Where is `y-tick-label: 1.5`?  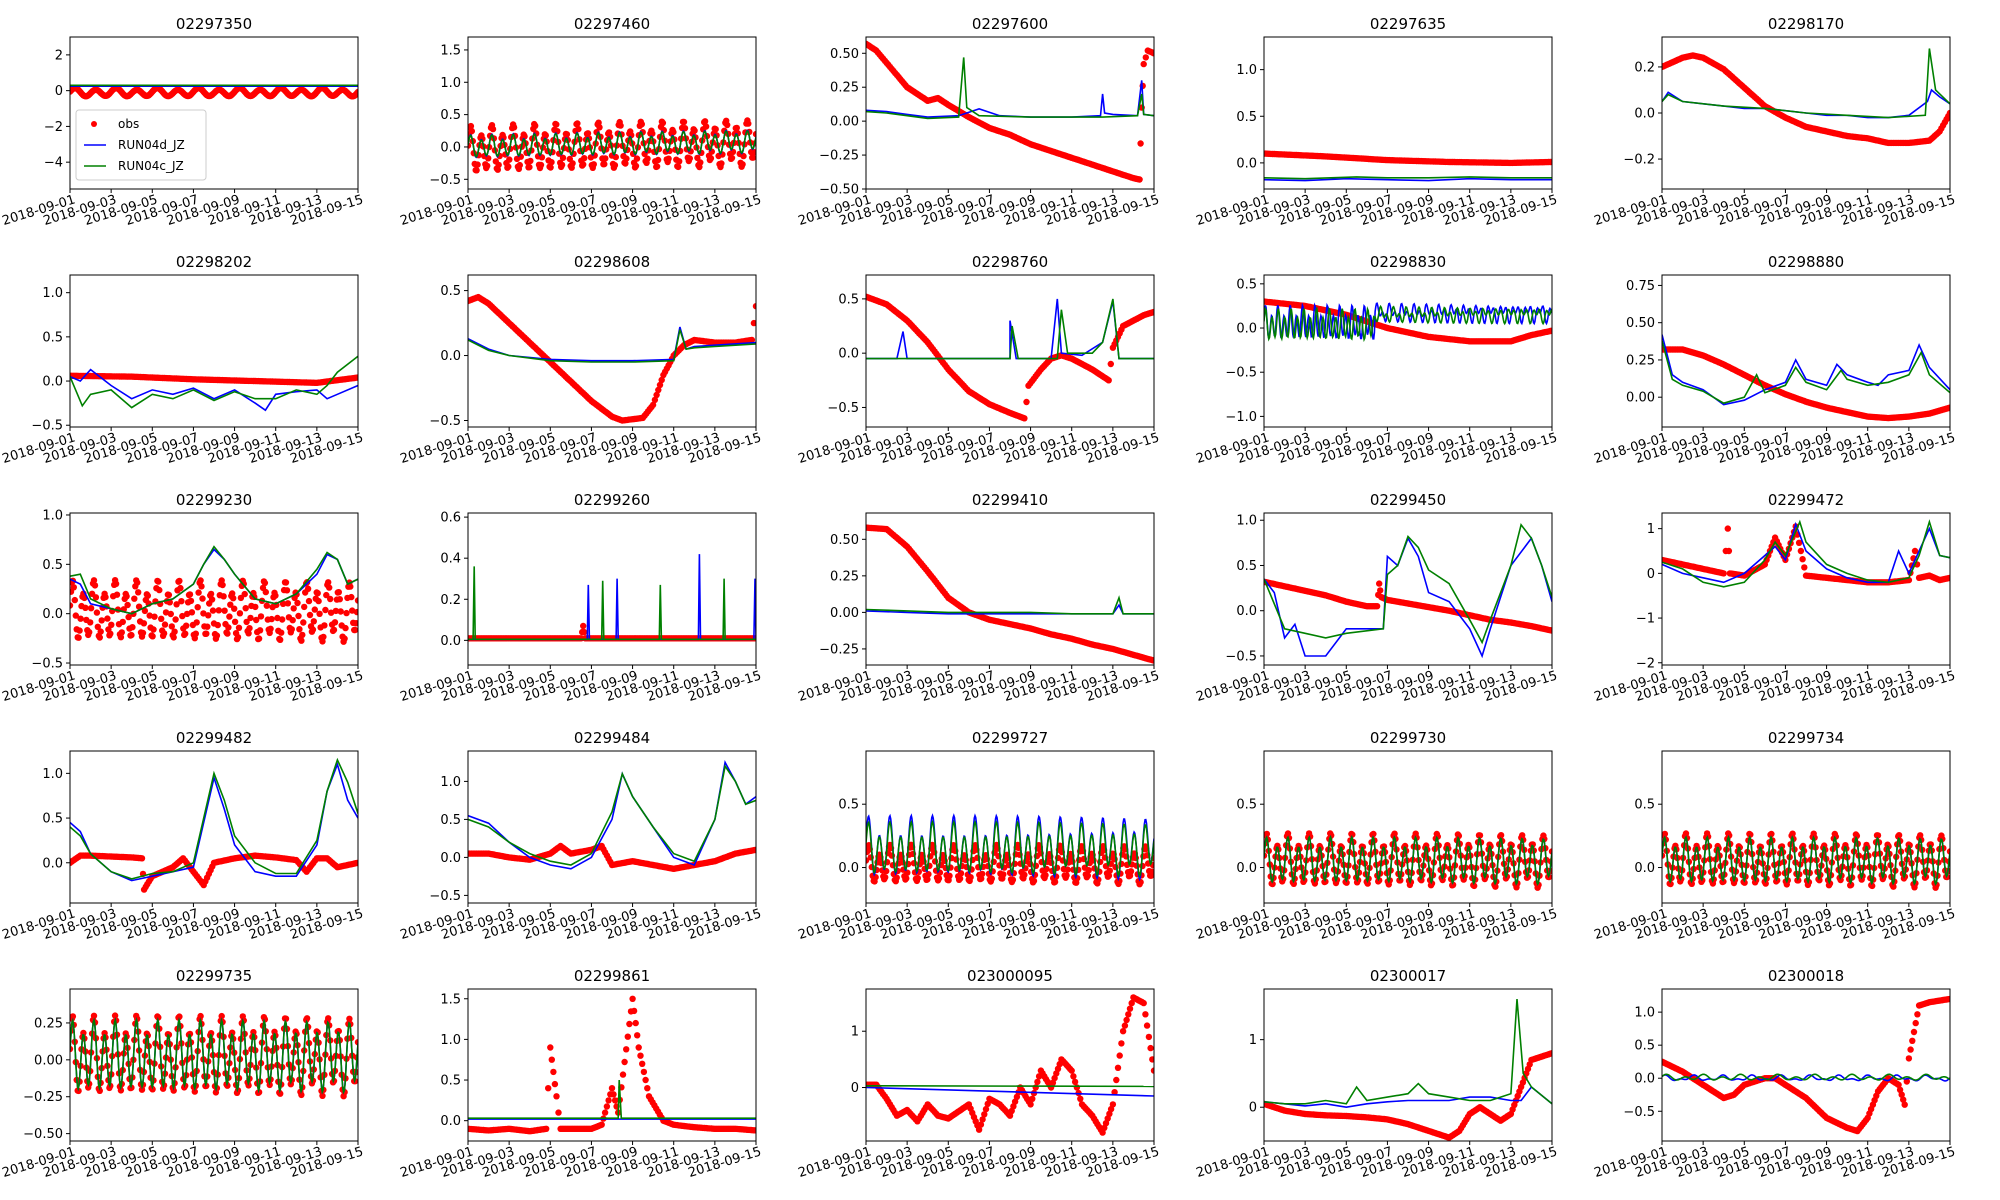
y-tick-label: 1.5 is located at coordinates (450, 50).